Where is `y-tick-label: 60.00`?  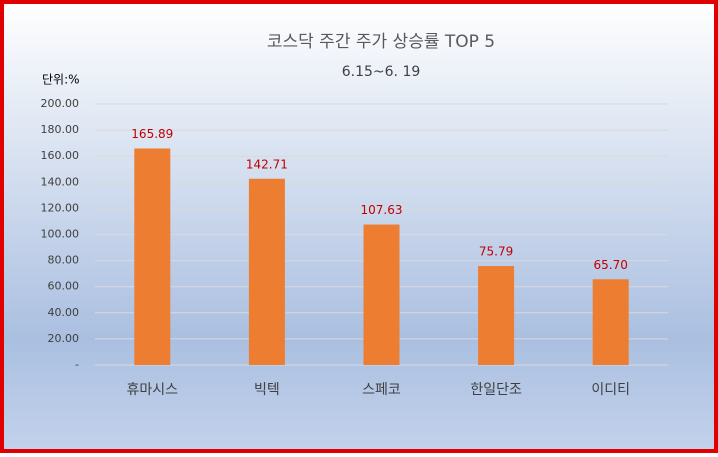 y-tick-label: 60.00 is located at coordinates (64, 286).